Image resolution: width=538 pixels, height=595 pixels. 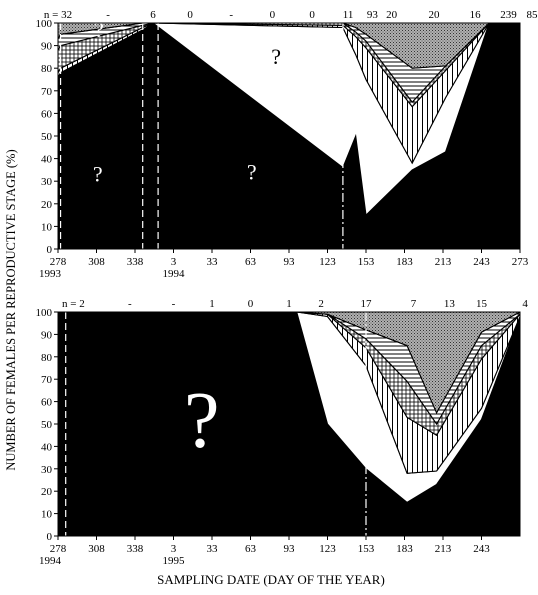 I want to click on sample-size-label: 93, so click(x=373, y=15).